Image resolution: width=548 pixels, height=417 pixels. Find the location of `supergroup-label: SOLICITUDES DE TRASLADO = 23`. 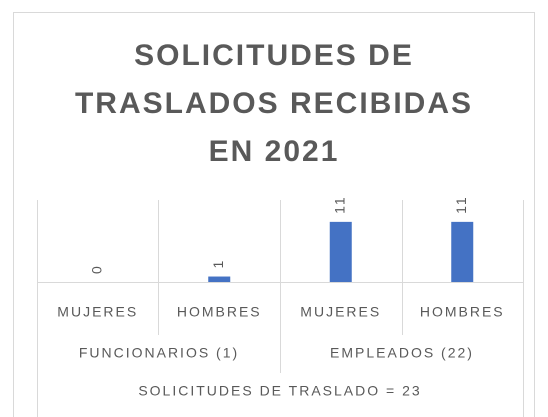

supergroup-label: SOLICITUDES DE TRASLADO = 23 is located at coordinates (279, 391).